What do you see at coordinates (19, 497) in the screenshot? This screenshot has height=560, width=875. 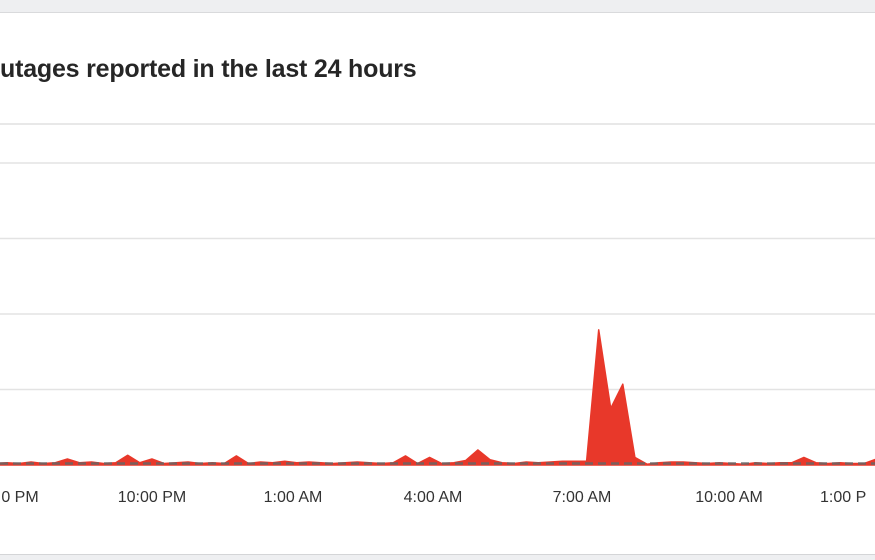 I see `x-tick-label: 0 PM` at bounding box center [19, 497].